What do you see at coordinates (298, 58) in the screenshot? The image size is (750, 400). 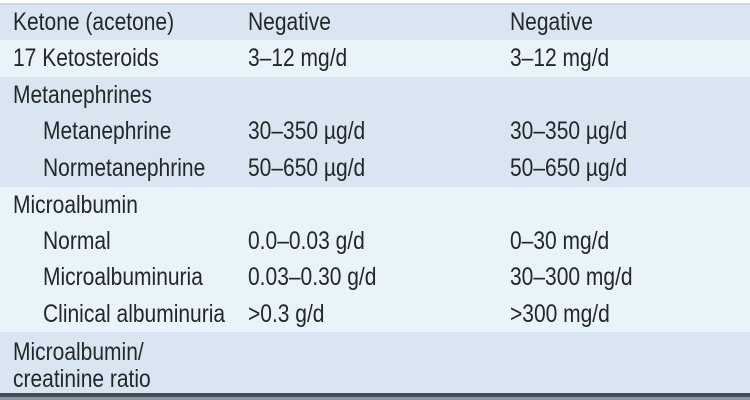 I see `value-1: 3–12 mg/d` at bounding box center [298, 58].